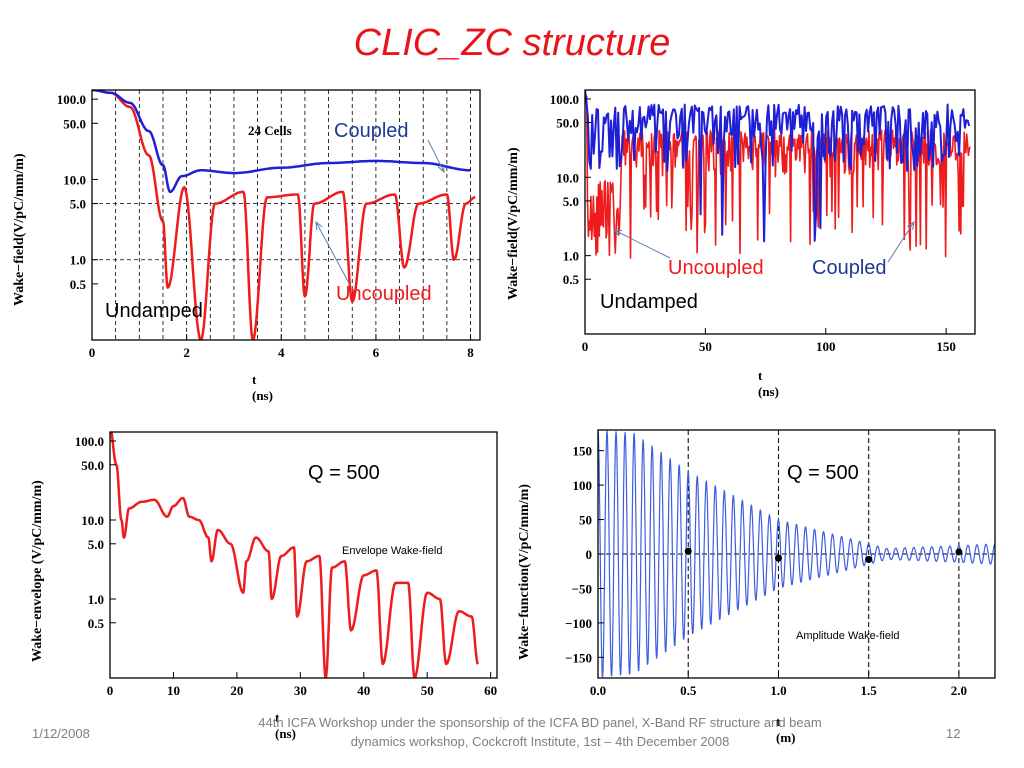  Describe the element at coordinates (78, 204) in the screenshot. I see `chart1-ytick-label: 5.0` at that location.